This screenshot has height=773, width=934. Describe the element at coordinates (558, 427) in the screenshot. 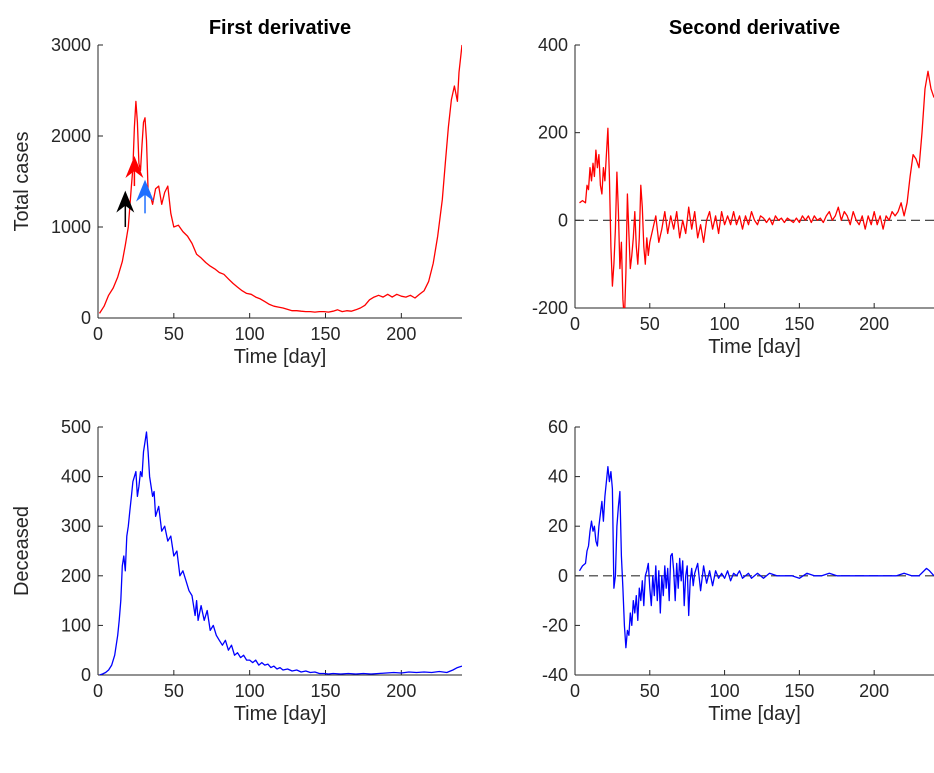

I see `y-tick-label-60: 60` at that location.